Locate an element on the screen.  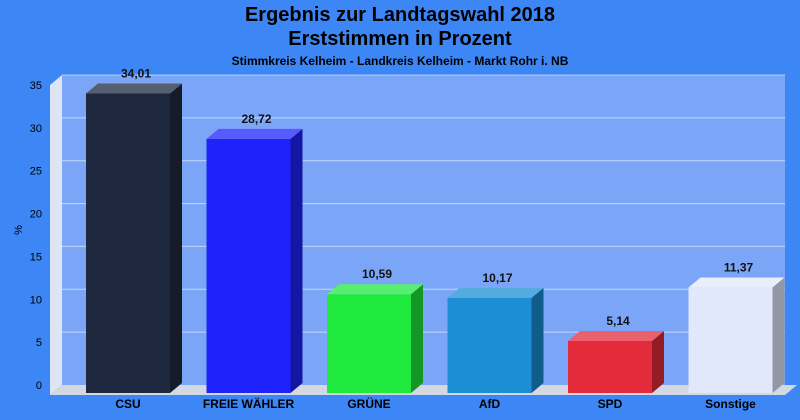
y-tick-label: 10 is located at coordinates (36, 300).